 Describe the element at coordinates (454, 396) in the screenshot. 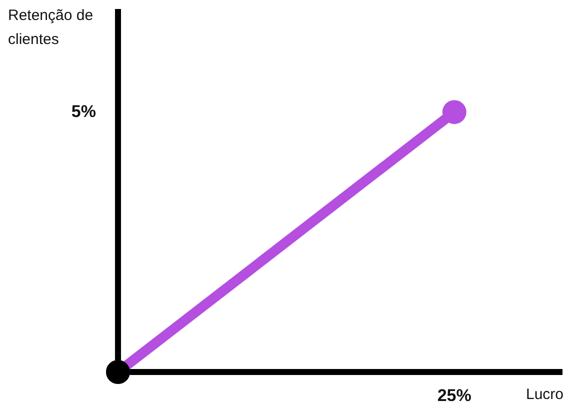

I see `text: 25%` at that location.